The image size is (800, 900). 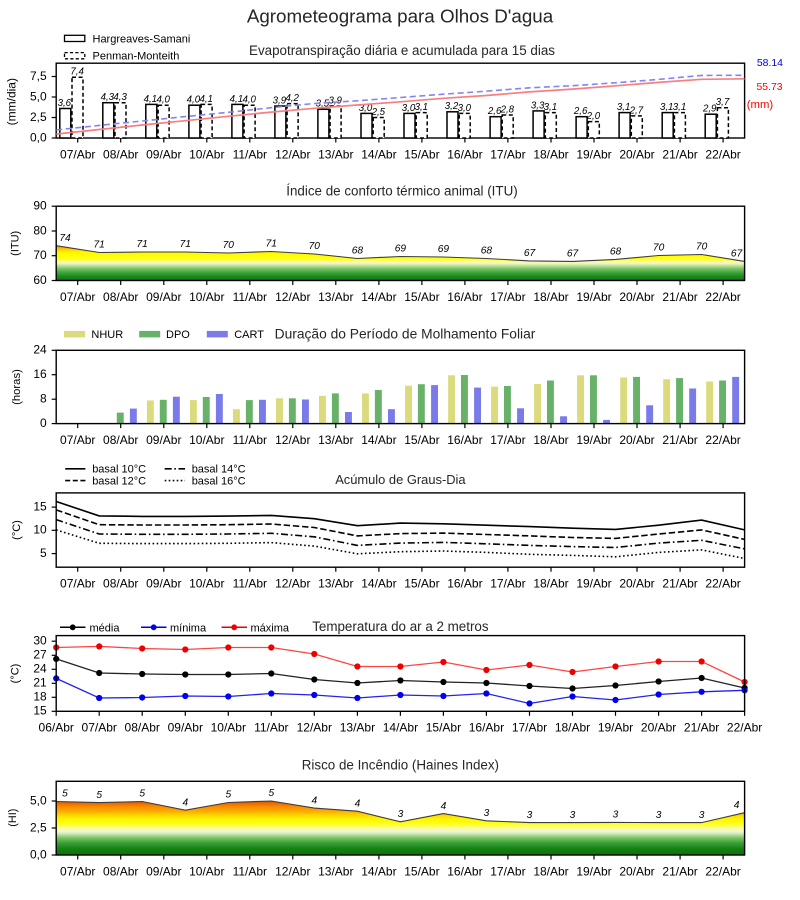 What do you see at coordinates (40, 669) in the screenshot?
I see `svg-text: 24` at bounding box center [40, 669].